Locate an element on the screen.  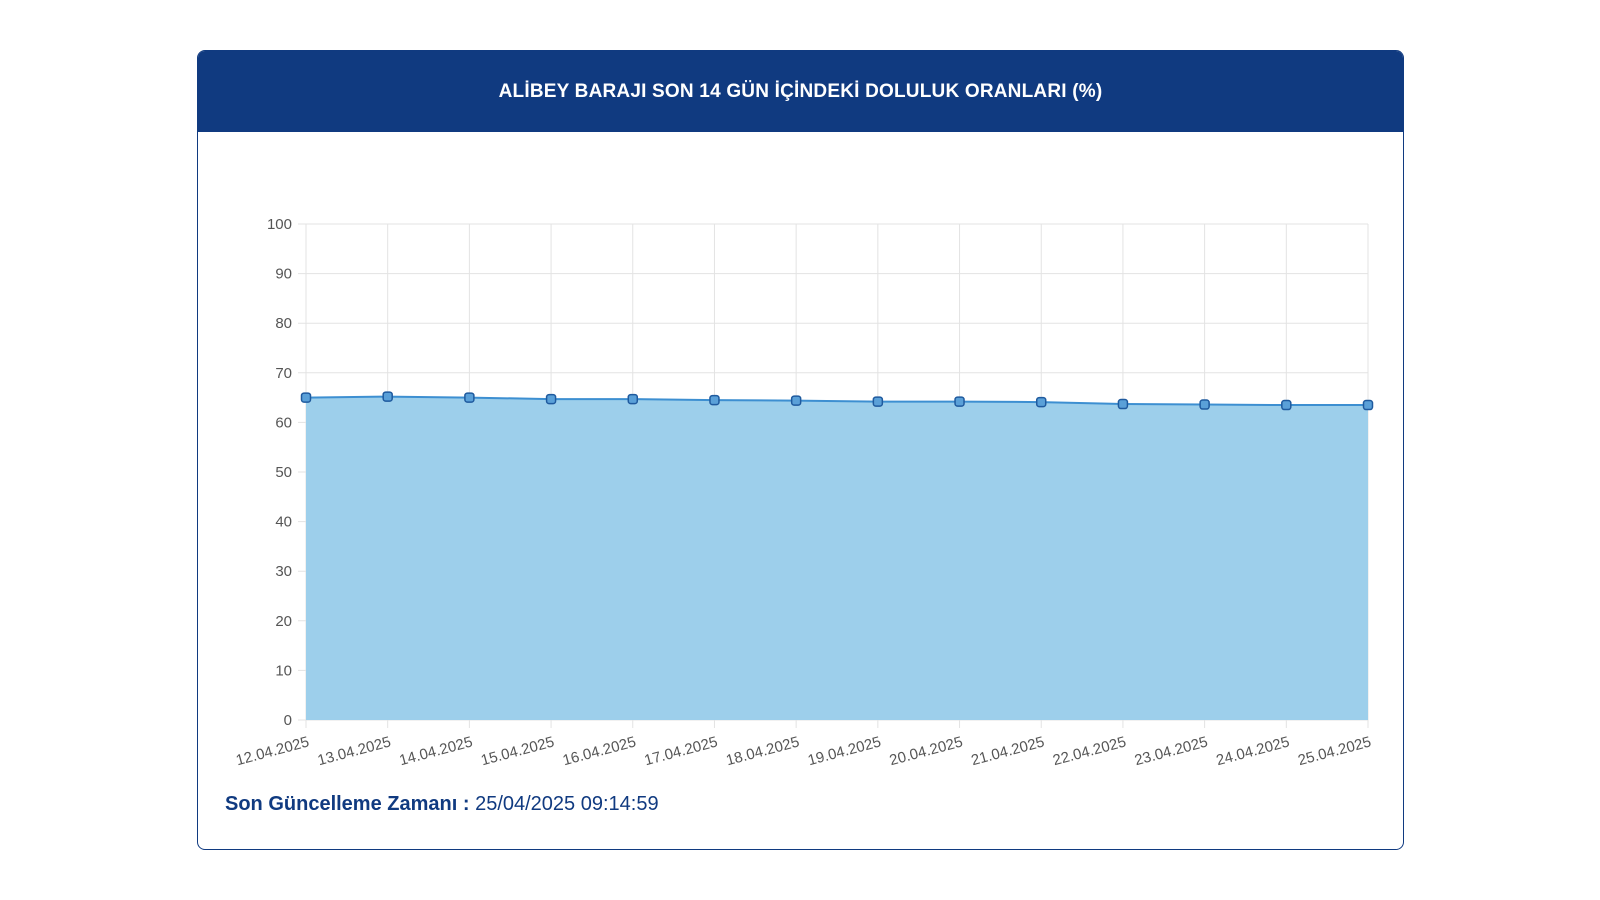
x-tick-label: 21.04.2025 is located at coordinates (1007, 751).